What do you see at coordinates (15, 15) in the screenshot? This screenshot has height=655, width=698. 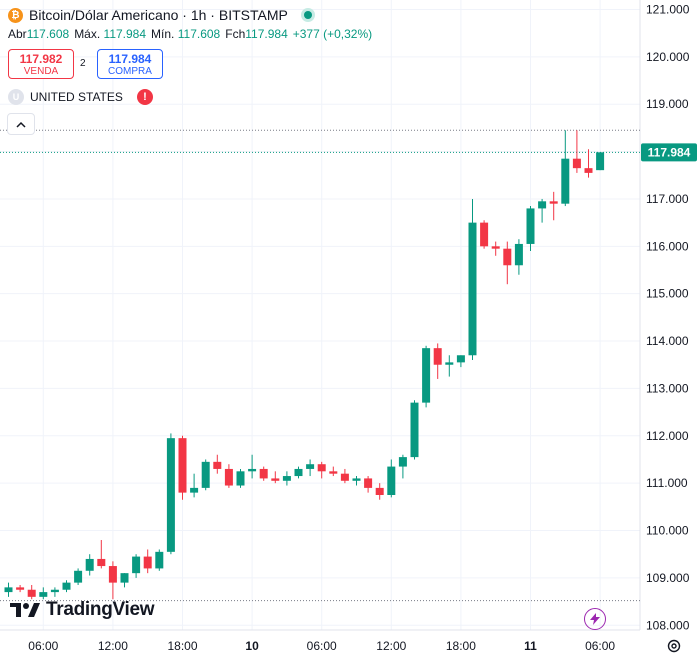 I see `bitcoin-icon: ₿` at bounding box center [15, 15].